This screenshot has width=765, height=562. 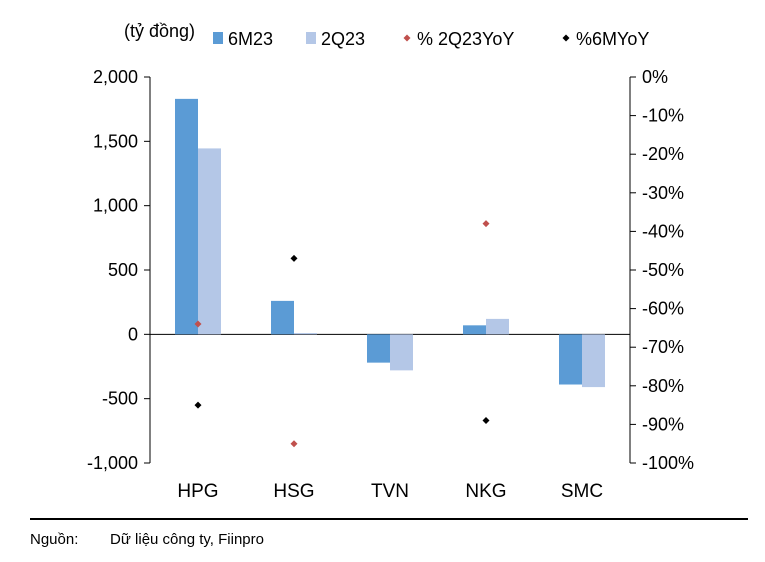 What do you see at coordinates (566, 38) in the screenshot?
I see `legend-pct-6myoy-swatch` at bounding box center [566, 38].